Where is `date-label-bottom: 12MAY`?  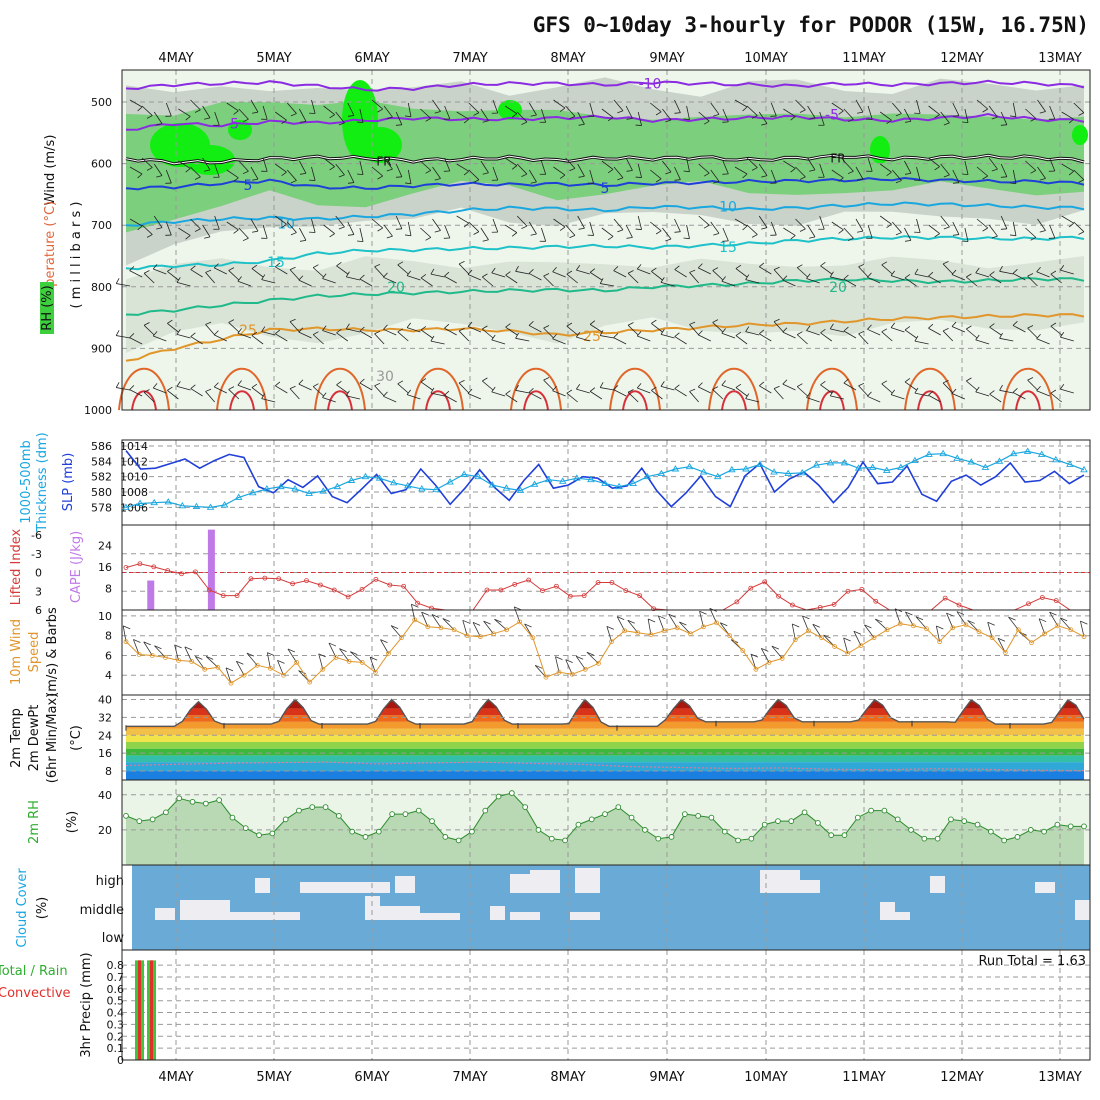
date-label-bottom: 12MAY is located at coordinates (962, 1077).